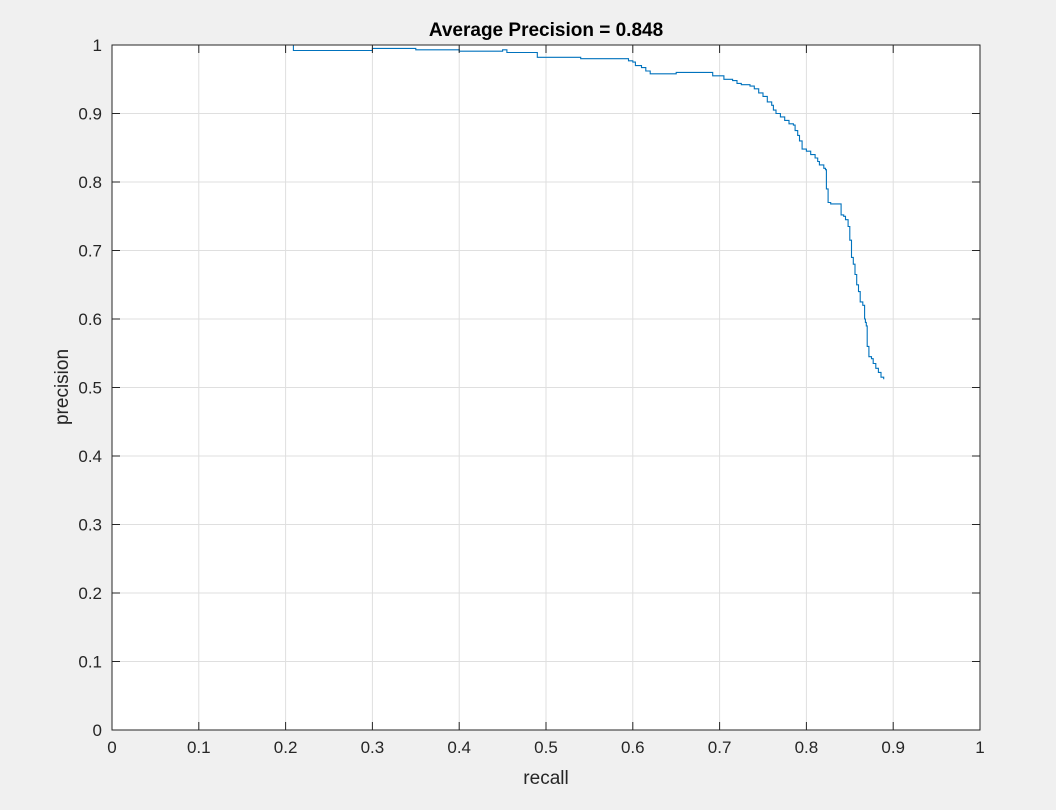  Describe the element at coordinates (97, 45) in the screenshot. I see `y-tick-label: 1` at that location.